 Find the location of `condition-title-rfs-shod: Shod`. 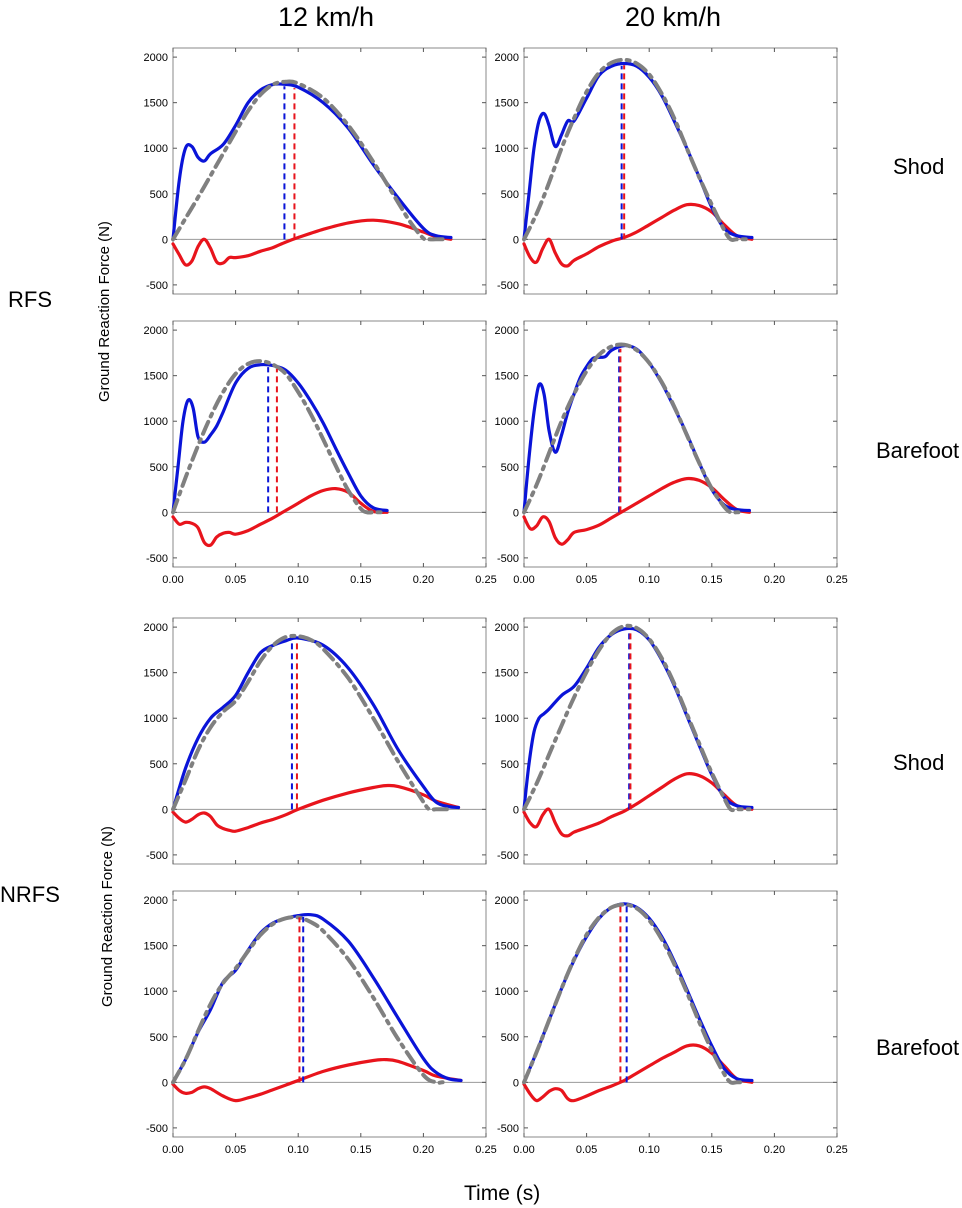

condition-title-rfs-shod: Shod is located at coordinates (919, 166).